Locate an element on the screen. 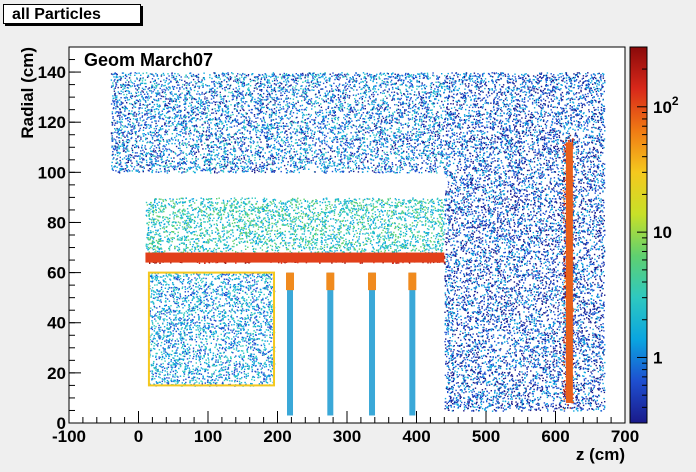 This screenshot has width=696, height=472. colorbar: 1 10 102 is located at coordinates (654, 235).